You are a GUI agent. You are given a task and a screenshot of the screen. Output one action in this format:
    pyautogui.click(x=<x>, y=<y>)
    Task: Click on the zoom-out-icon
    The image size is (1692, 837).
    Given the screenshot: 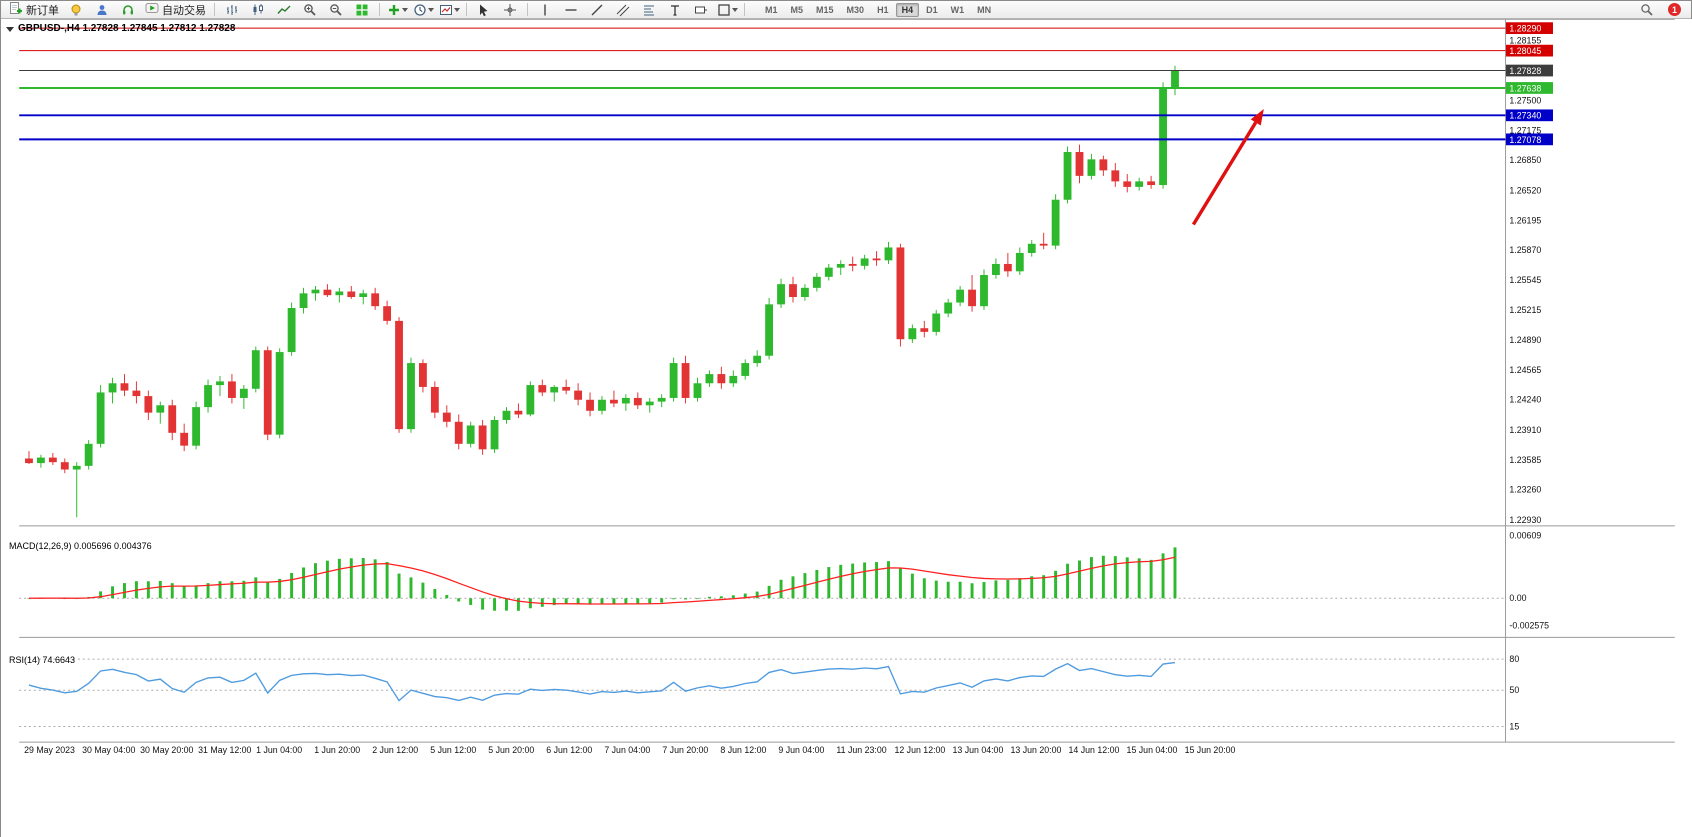 What is the action you would take?
    pyautogui.click(x=336, y=10)
    